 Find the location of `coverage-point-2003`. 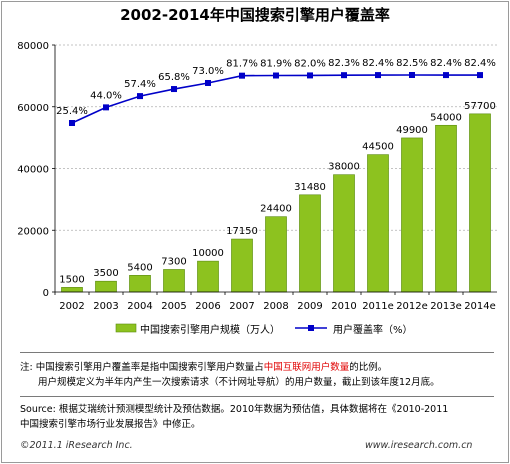

coverage-point-2003 is located at coordinates (106, 107).